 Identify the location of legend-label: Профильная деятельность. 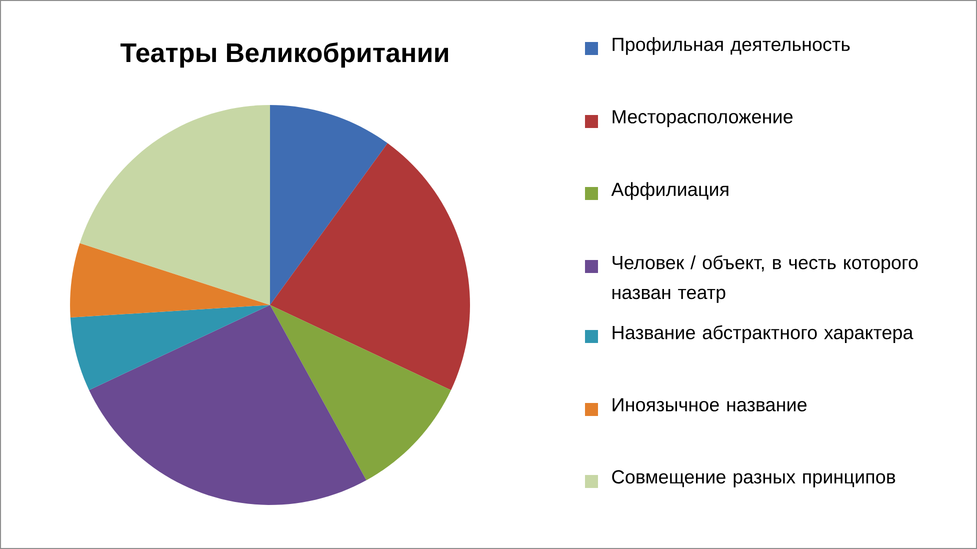
(731, 46).